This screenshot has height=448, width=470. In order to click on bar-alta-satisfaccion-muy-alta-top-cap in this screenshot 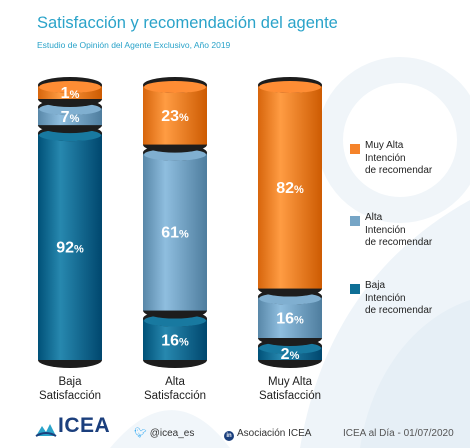, I will do `click(175, 87)`.